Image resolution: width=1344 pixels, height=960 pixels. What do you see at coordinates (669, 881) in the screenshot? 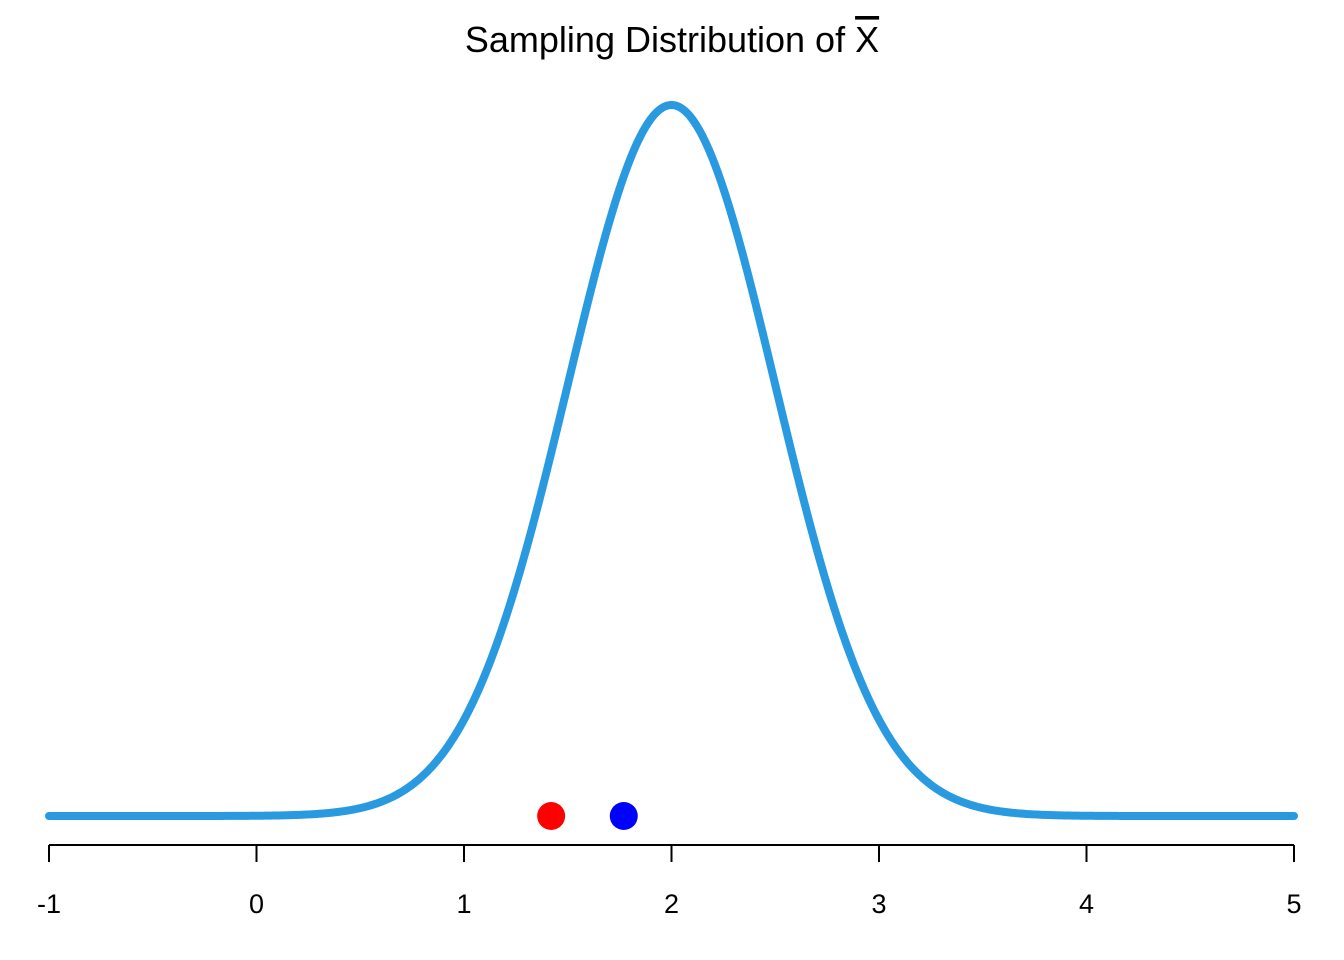
I see `x-axis: -1 0 1 2 3 4 5` at bounding box center [669, 881].